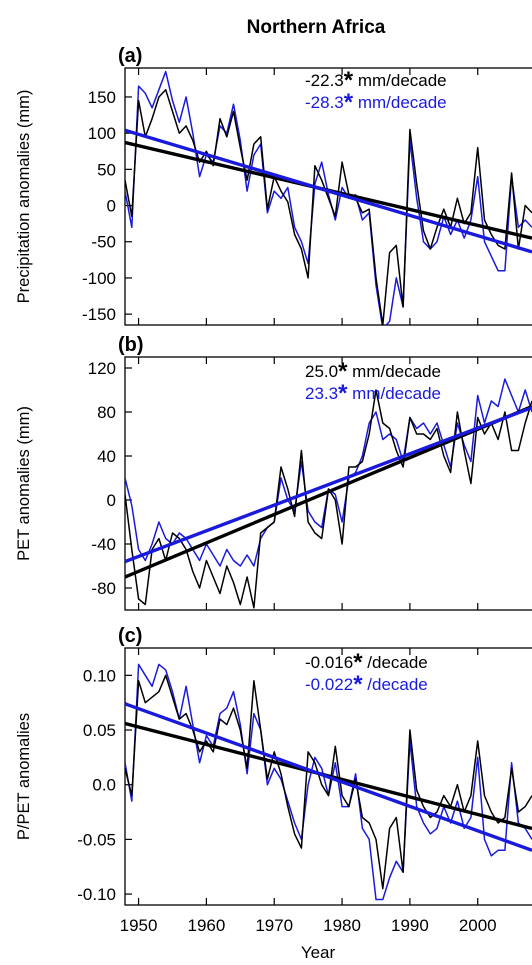 This screenshot has height=965, width=532. What do you see at coordinates (318, 952) in the screenshot?
I see `x-axis-label: Year` at bounding box center [318, 952].